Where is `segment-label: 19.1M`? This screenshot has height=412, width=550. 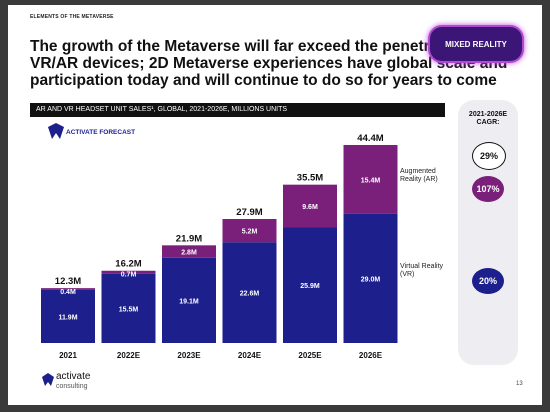
segment-label: 19.1M is located at coordinates (189, 301).